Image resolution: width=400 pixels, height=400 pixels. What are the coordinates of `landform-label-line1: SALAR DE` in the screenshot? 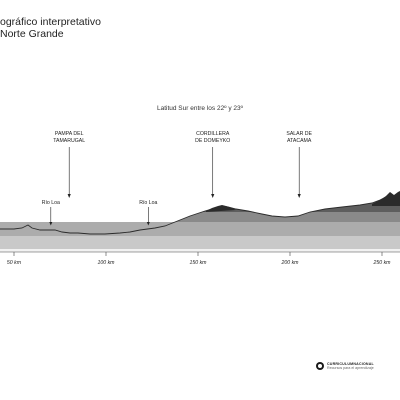 It's located at (299, 134).